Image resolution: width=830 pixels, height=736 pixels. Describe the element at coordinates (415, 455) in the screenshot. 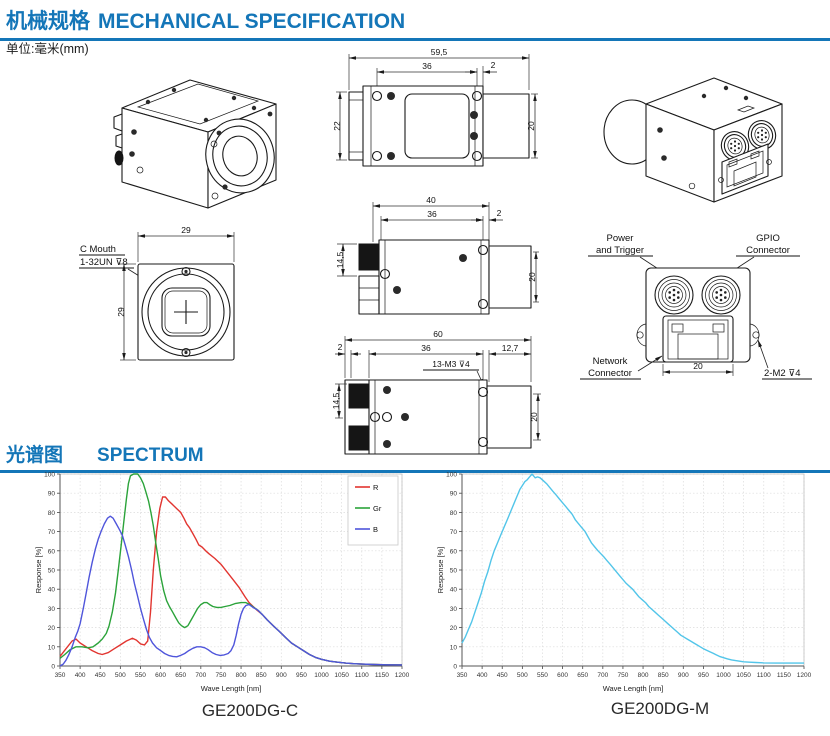

I see `spectrum-section-header: 光谱图 SPECTRUM` at that location.